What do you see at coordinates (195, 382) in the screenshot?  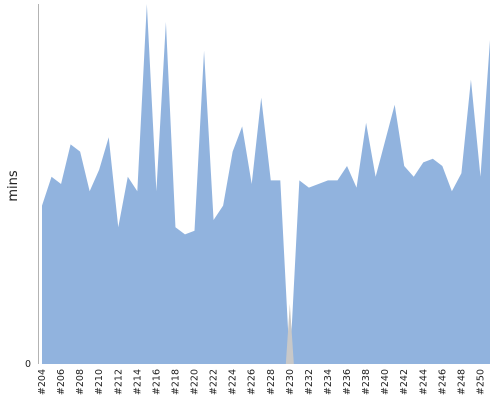 I see `x-tick-label: #220` at bounding box center [195, 382].